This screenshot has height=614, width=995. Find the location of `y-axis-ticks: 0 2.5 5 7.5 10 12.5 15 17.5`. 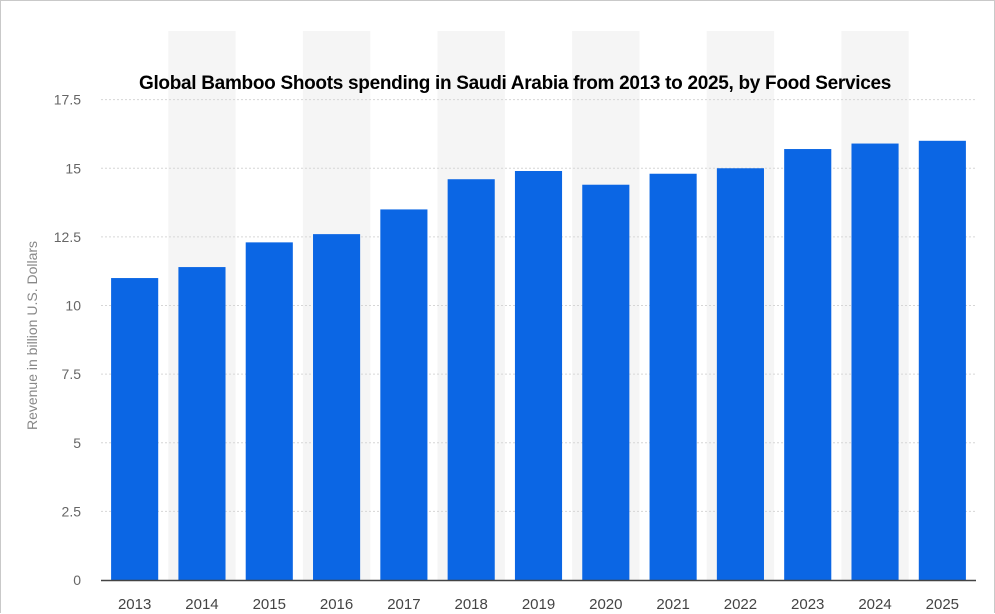

y-axis-ticks: 0 2.5 5 7.5 10 12.5 15 17.5 is located at coordinates (67, 340).